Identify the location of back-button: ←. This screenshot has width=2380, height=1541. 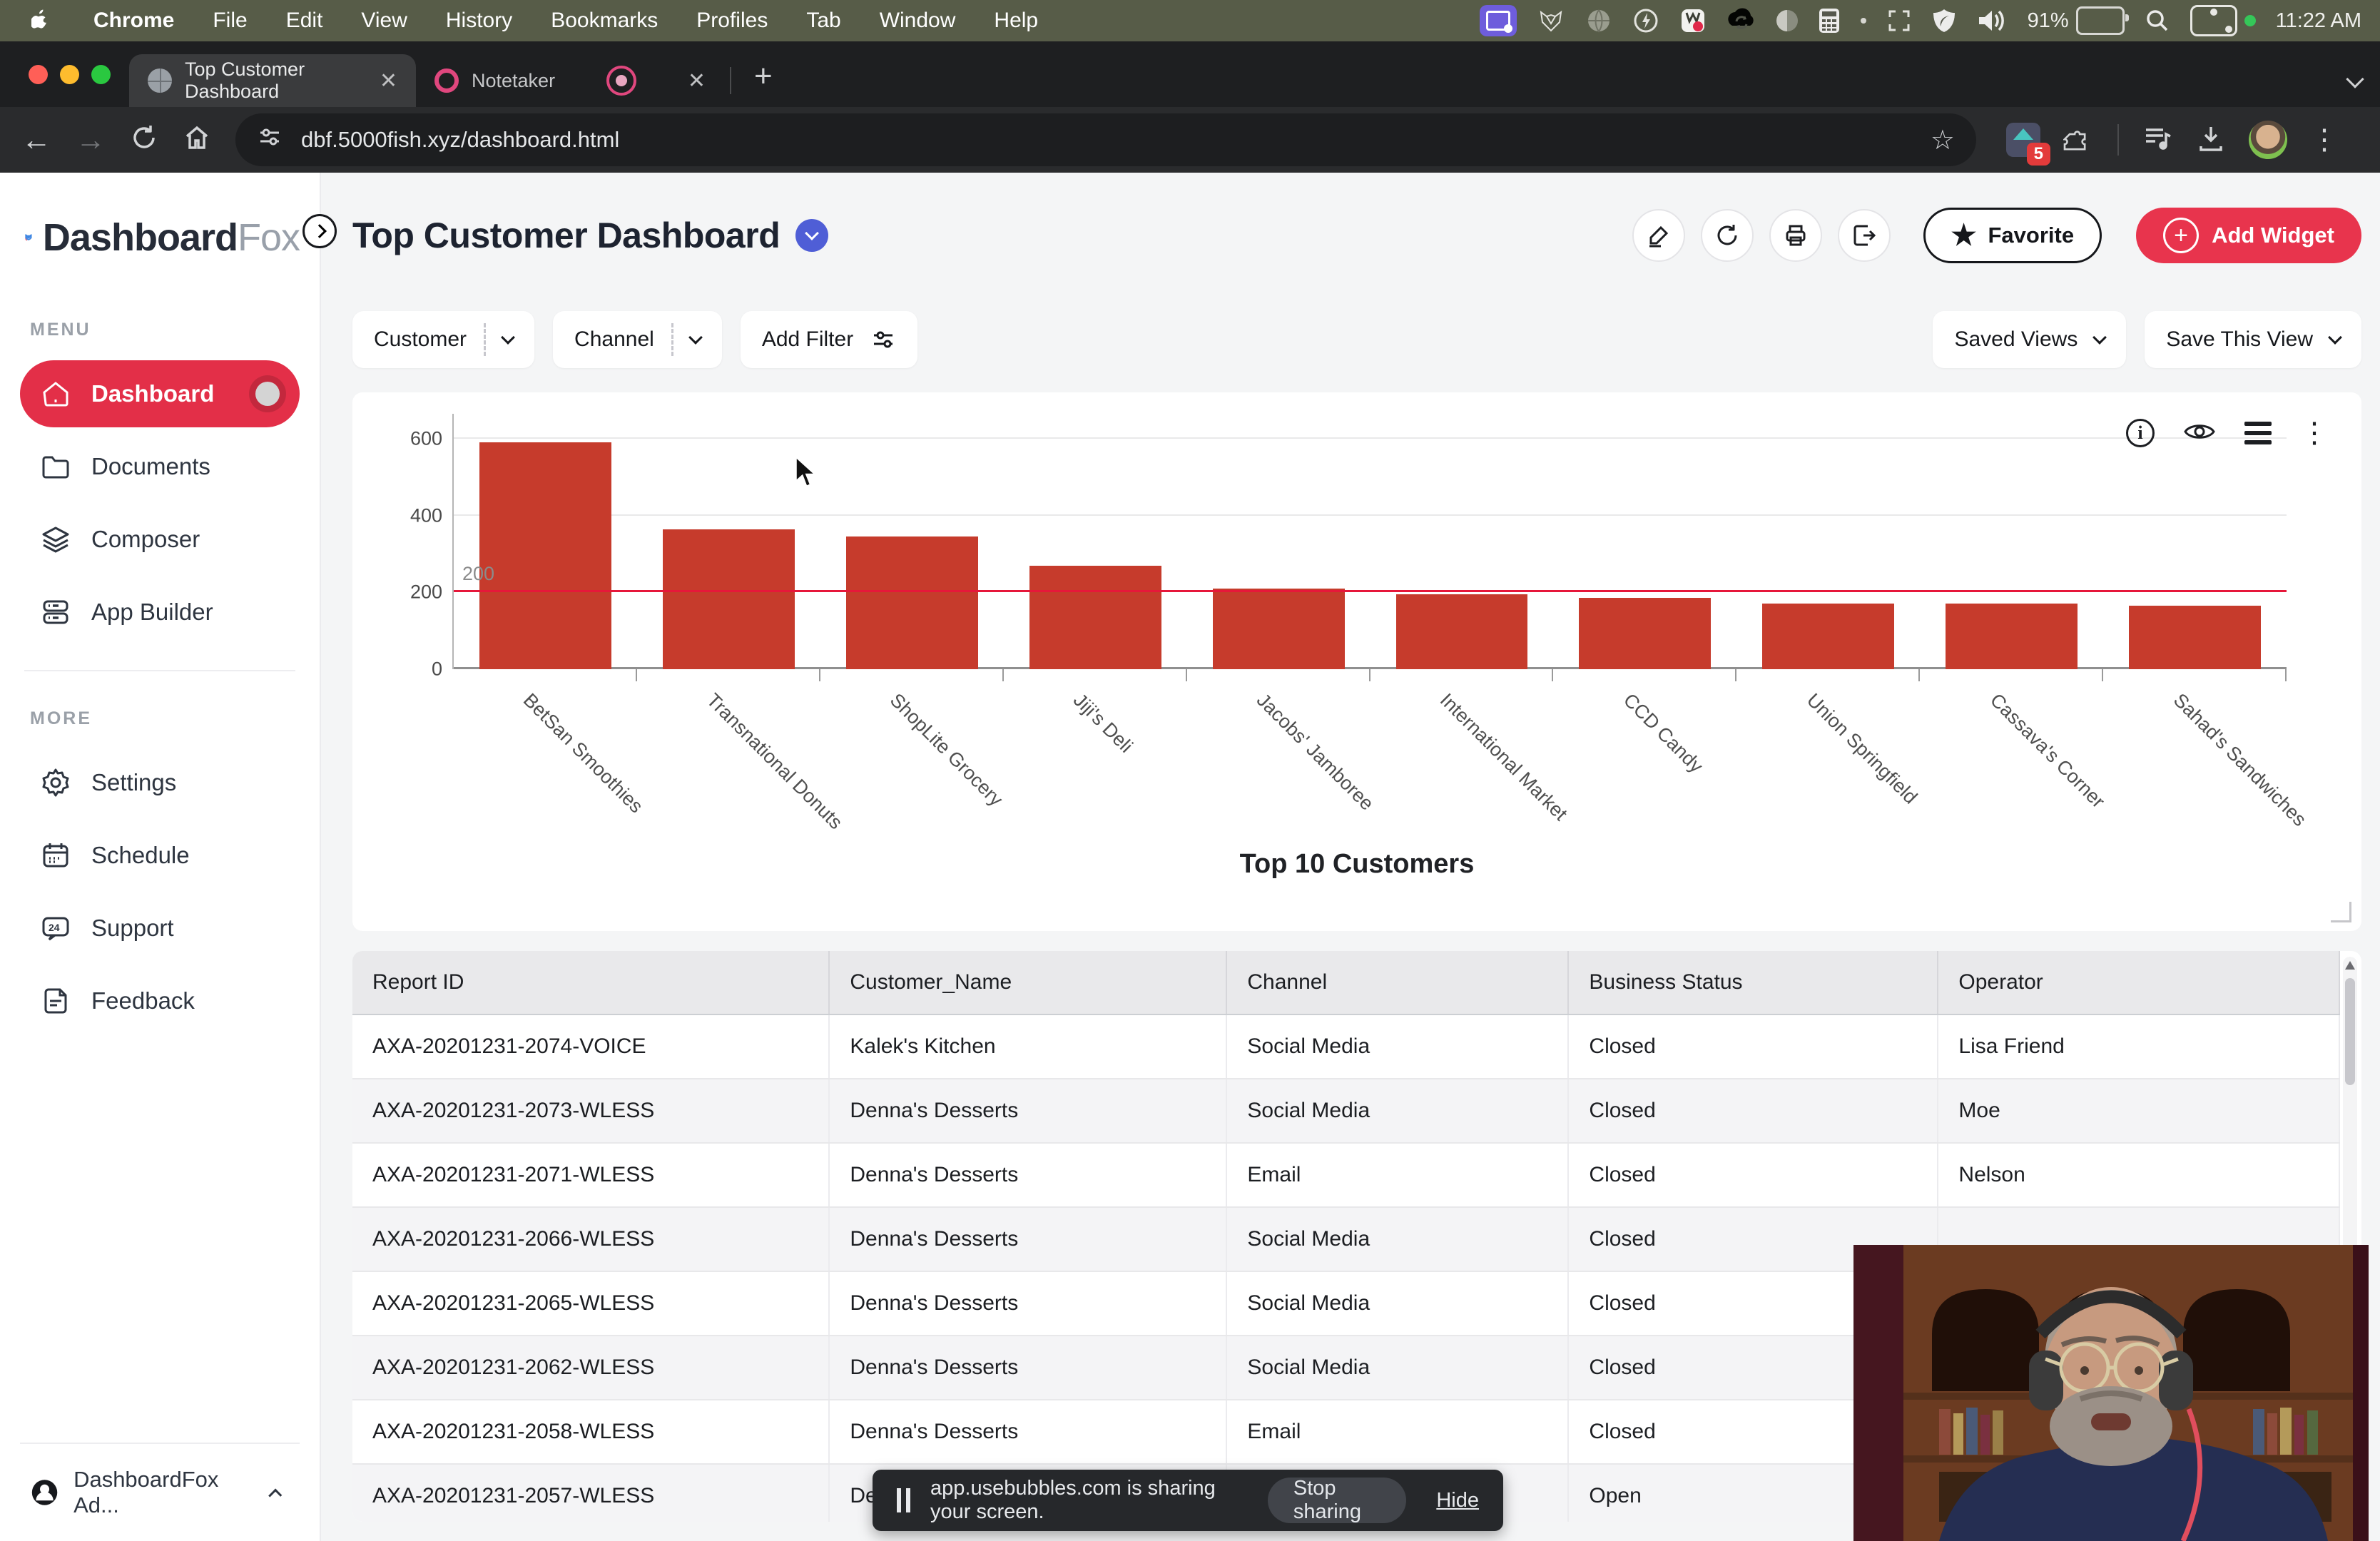
(36, 139).